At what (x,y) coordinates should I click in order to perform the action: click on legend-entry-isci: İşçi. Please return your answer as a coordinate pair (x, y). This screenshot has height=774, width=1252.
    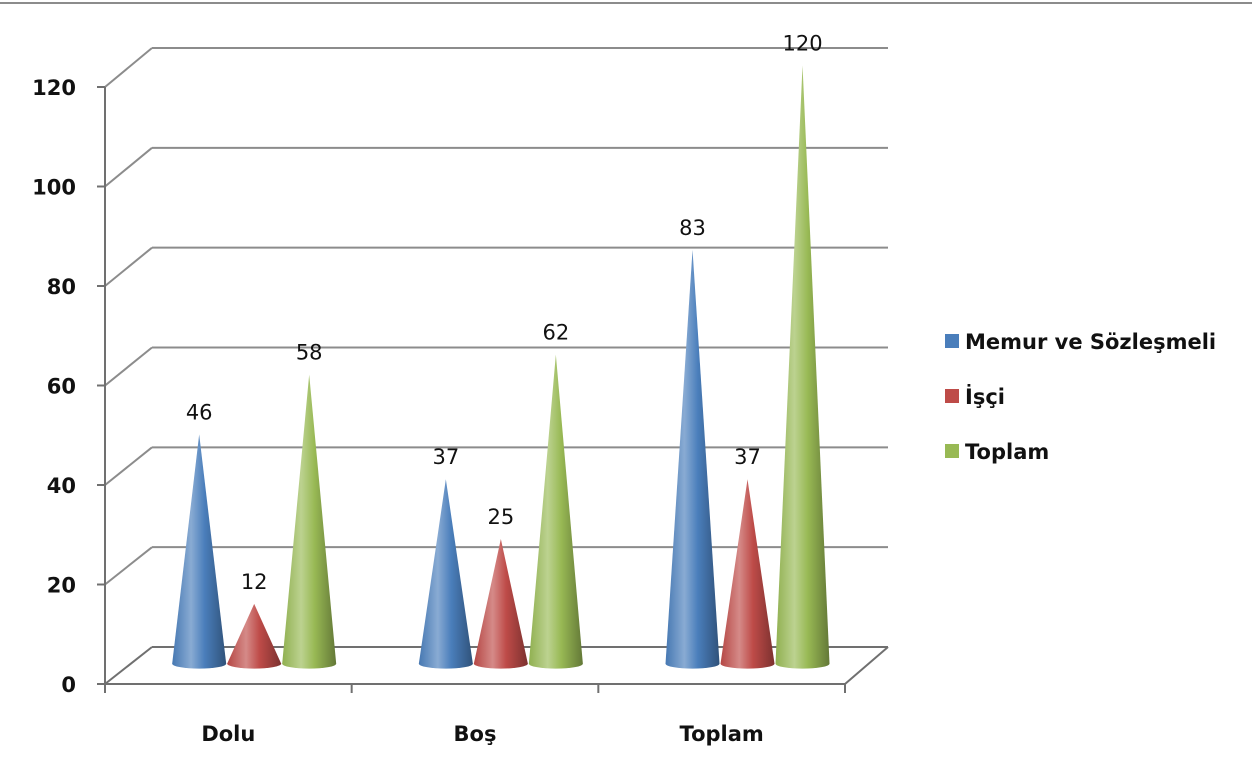
    Looking at the image, I should click on (975, 396).